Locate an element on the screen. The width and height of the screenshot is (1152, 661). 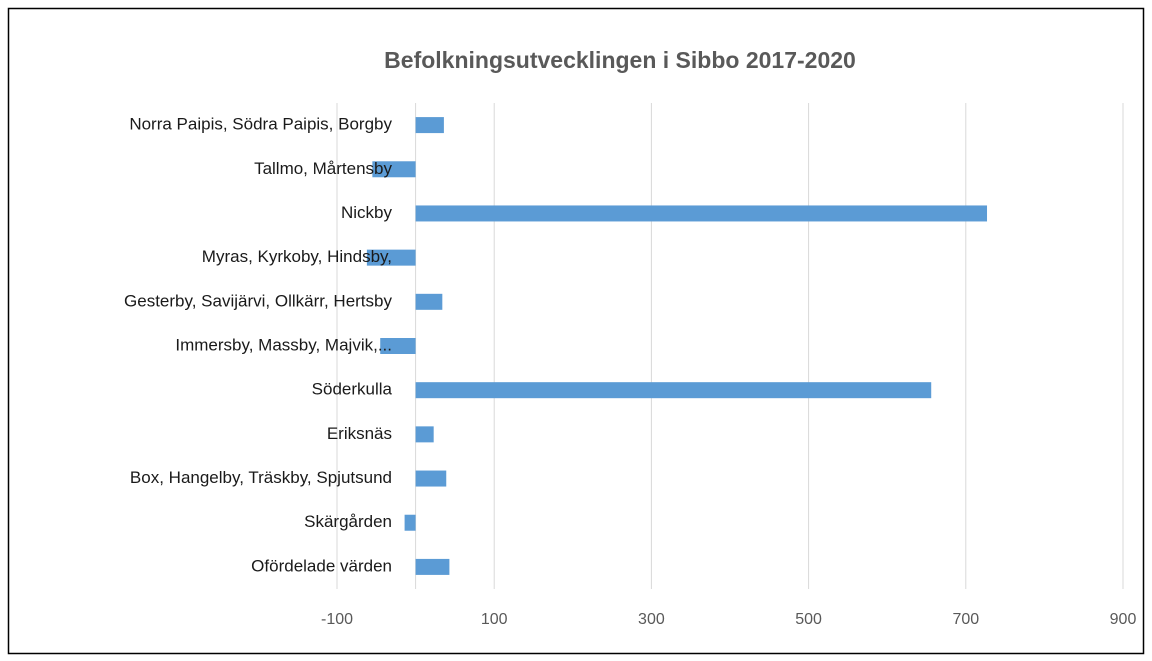
x-tick-label: -100 is located at coordinates (337, 619).